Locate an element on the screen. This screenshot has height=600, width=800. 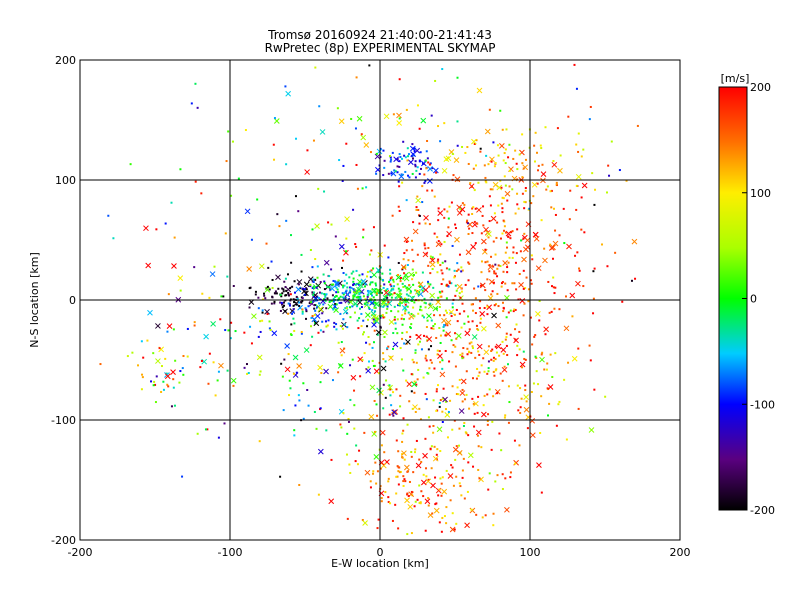
x-tick-label: -200 is located at coordinates (80, 552).